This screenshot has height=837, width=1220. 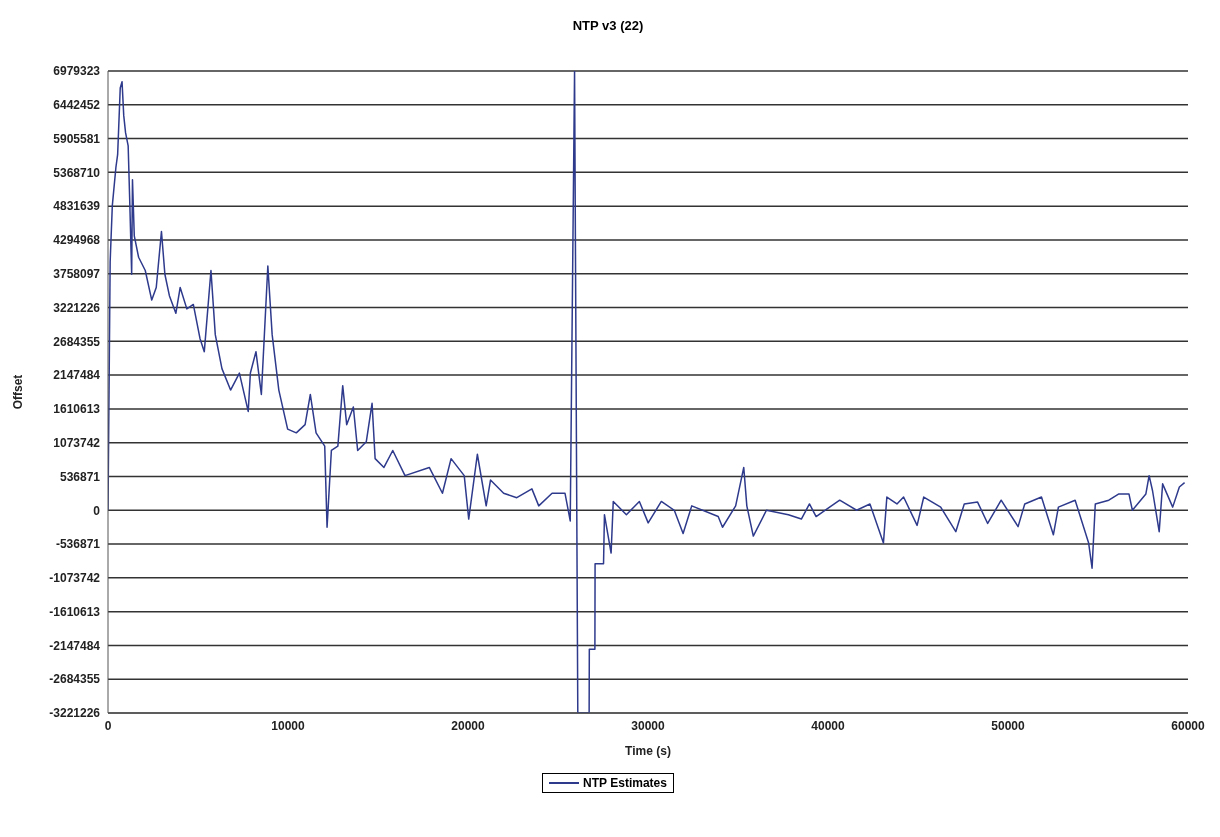 What do you see at coordinates (77, 442) in the screenshot?
I see `y-tick-label: 1073742` at bounding box center [77, 442].